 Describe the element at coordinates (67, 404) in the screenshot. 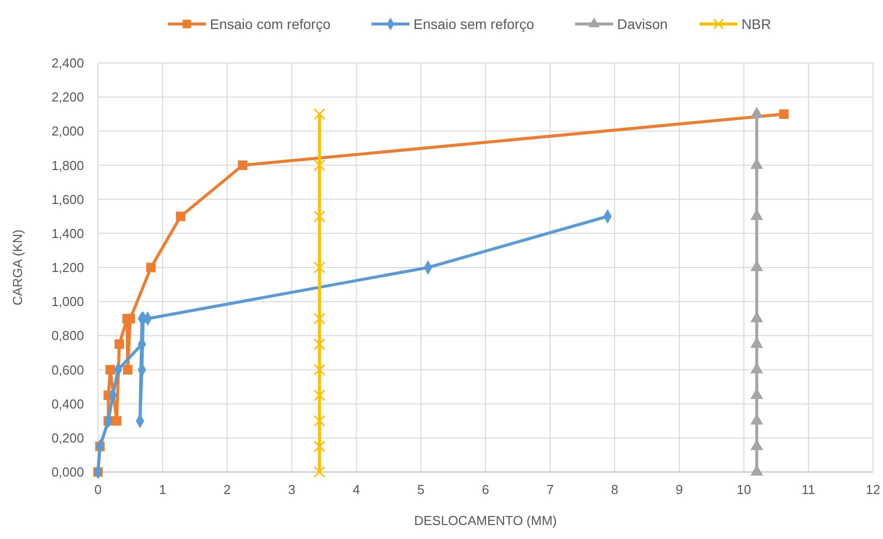

I see `y-tick-label: 0,400` at that location.